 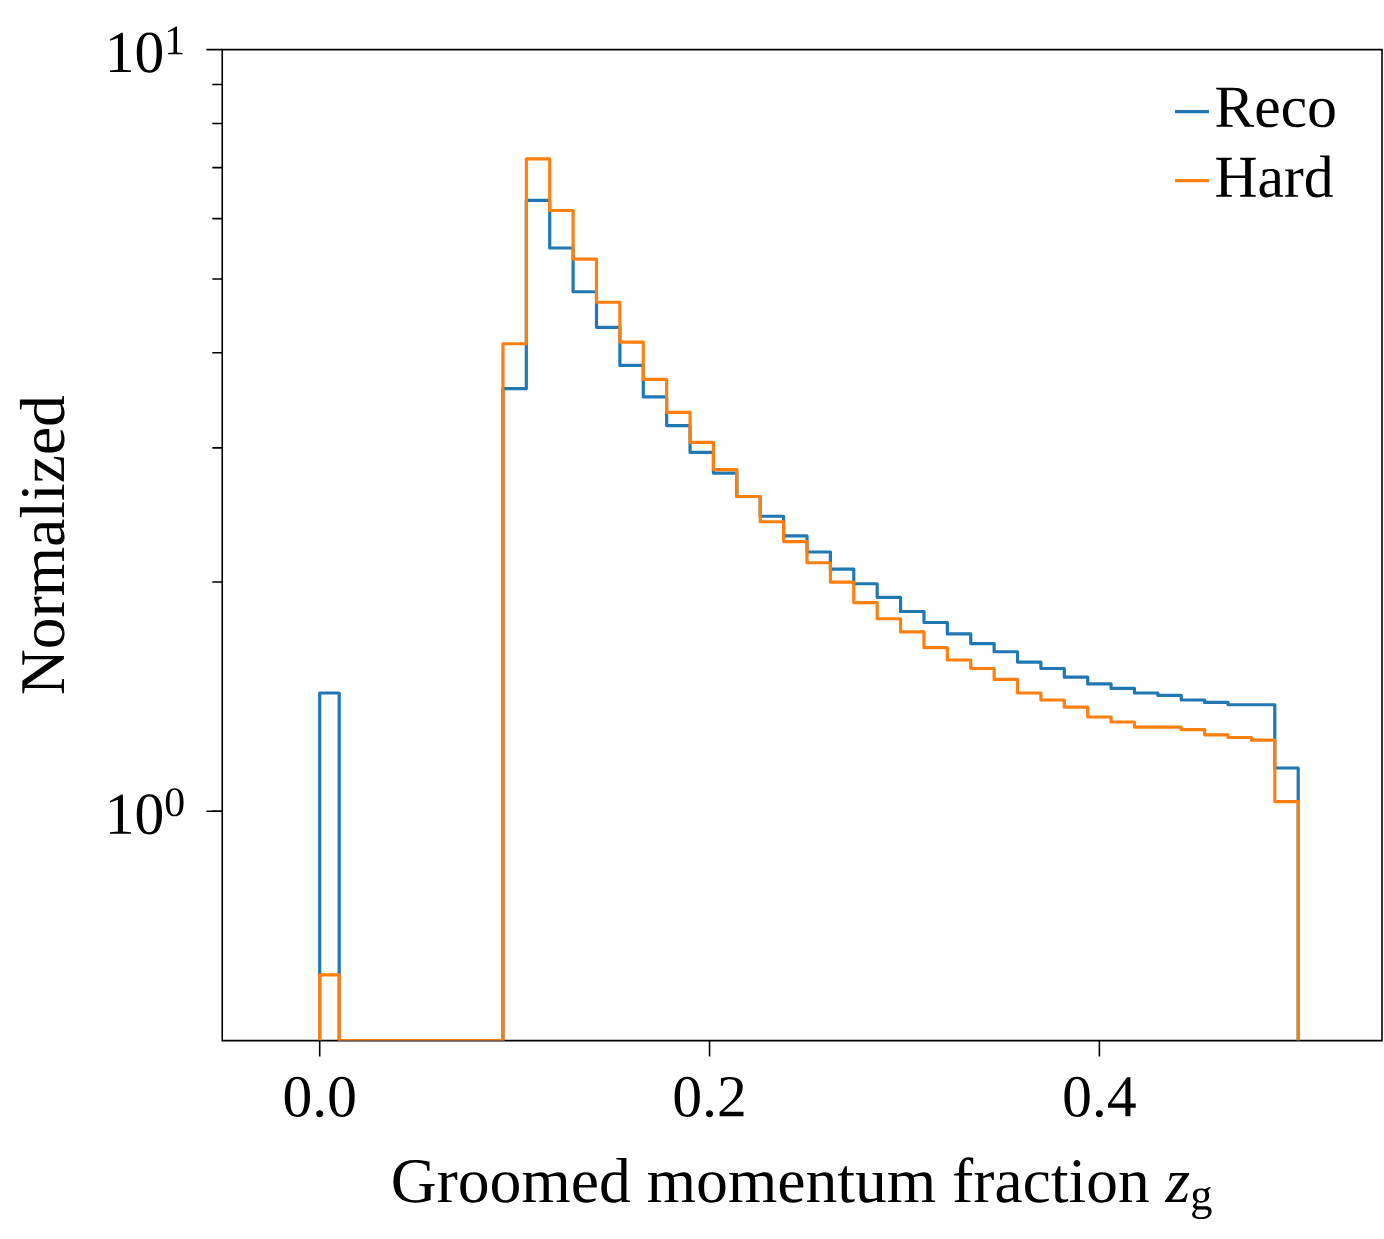 What do you see at coordinates (802, 1188) in the screenshot?
I see `x-axis-title: Groomed momentum fraction z$_{g}$` at bounding box center [802, 1188].